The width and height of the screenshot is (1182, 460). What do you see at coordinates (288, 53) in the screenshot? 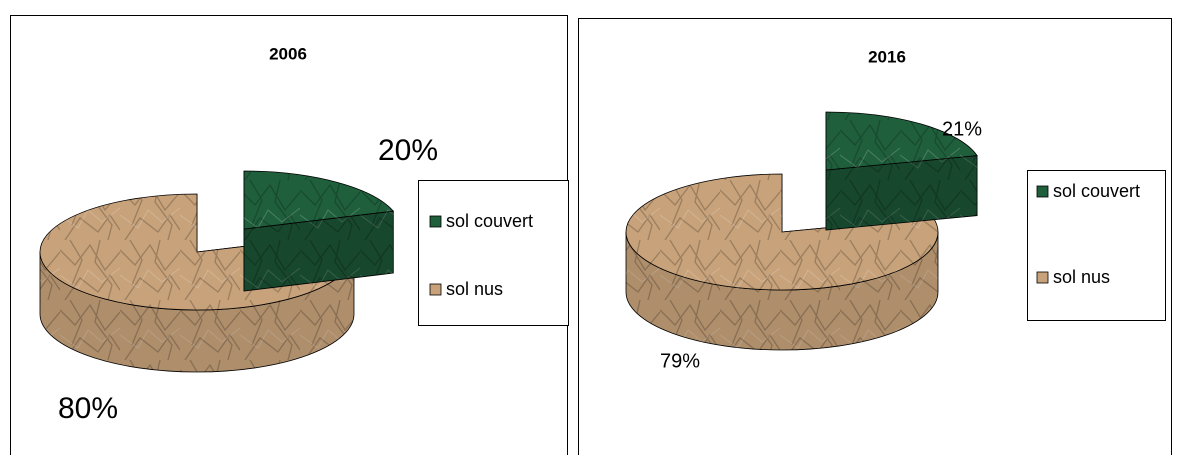
I see `chart-title: 2006` at bounding box center [288, 53].